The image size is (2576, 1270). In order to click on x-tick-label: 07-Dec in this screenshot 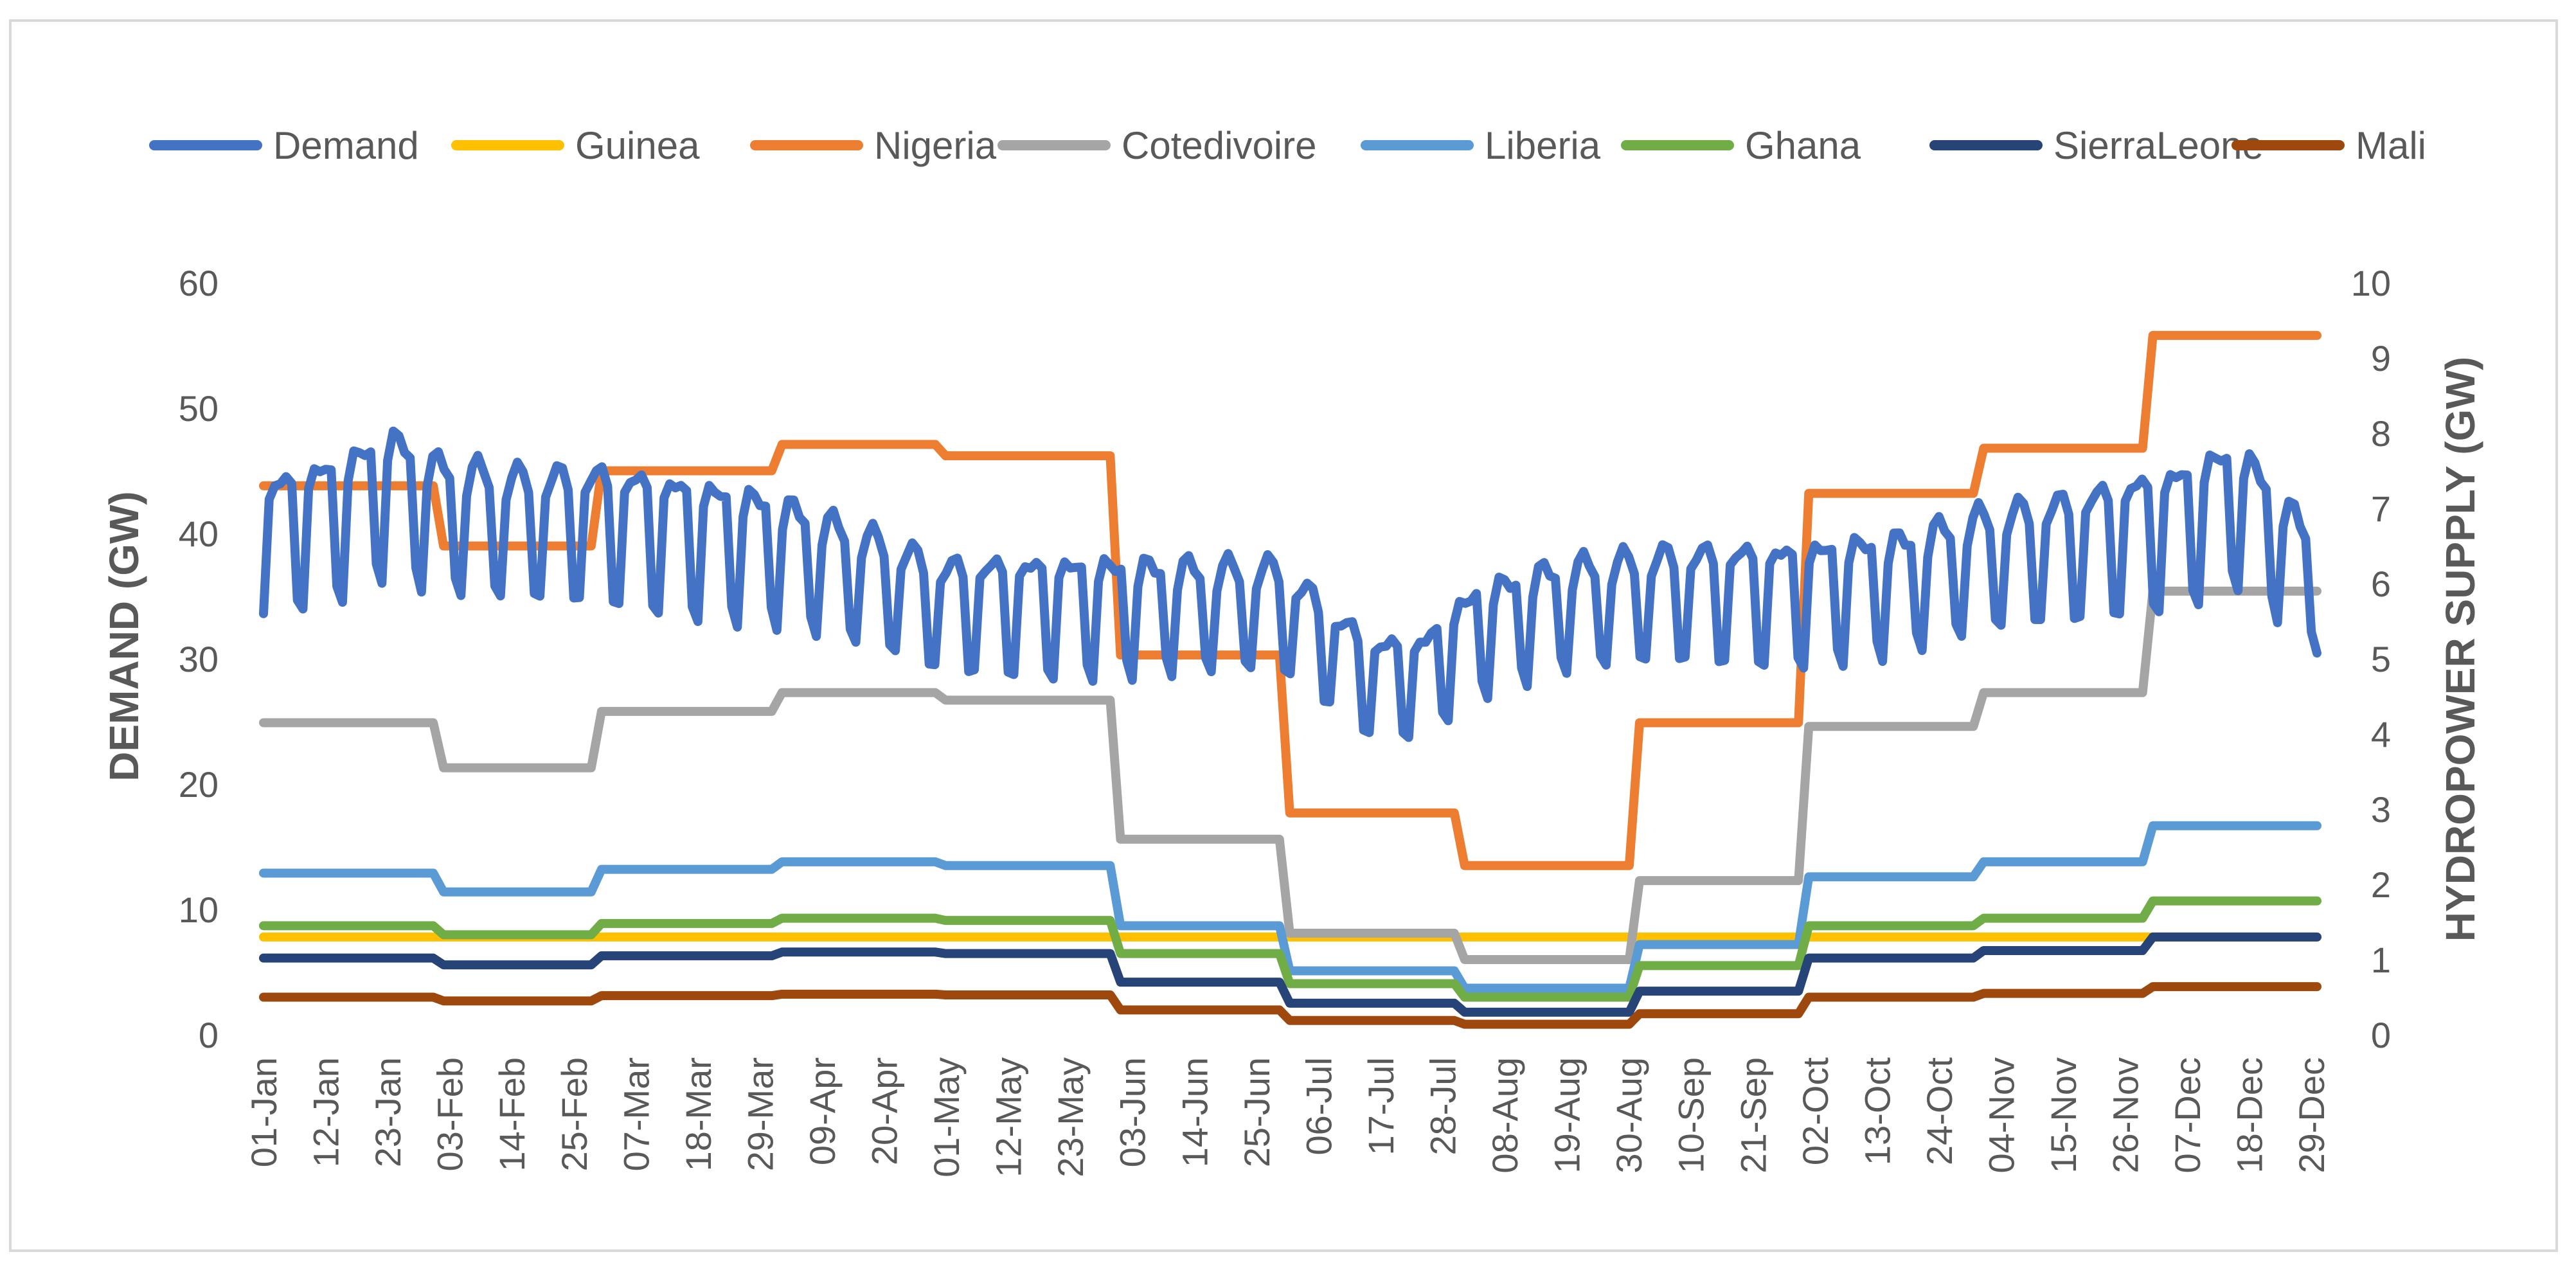, I will do `click(2187, 1115)`.